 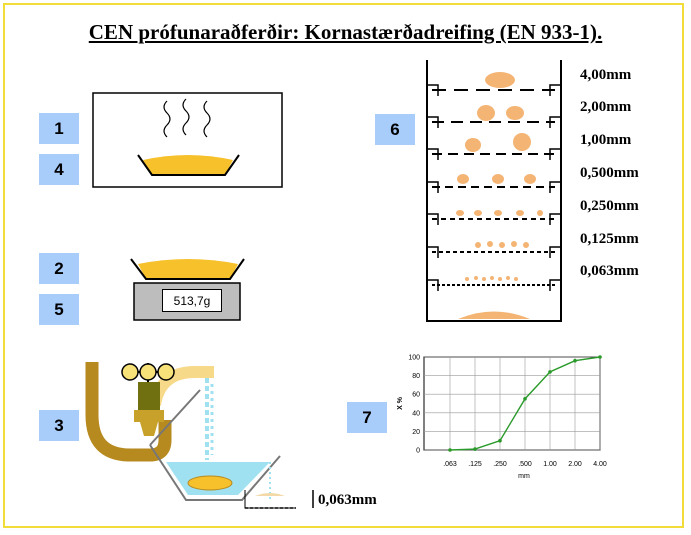 What do you see at coordinates (606, 140) in the screenshot?
I see `sieve-label-1mm: 1,00mm` at bounding box center [606, 140].